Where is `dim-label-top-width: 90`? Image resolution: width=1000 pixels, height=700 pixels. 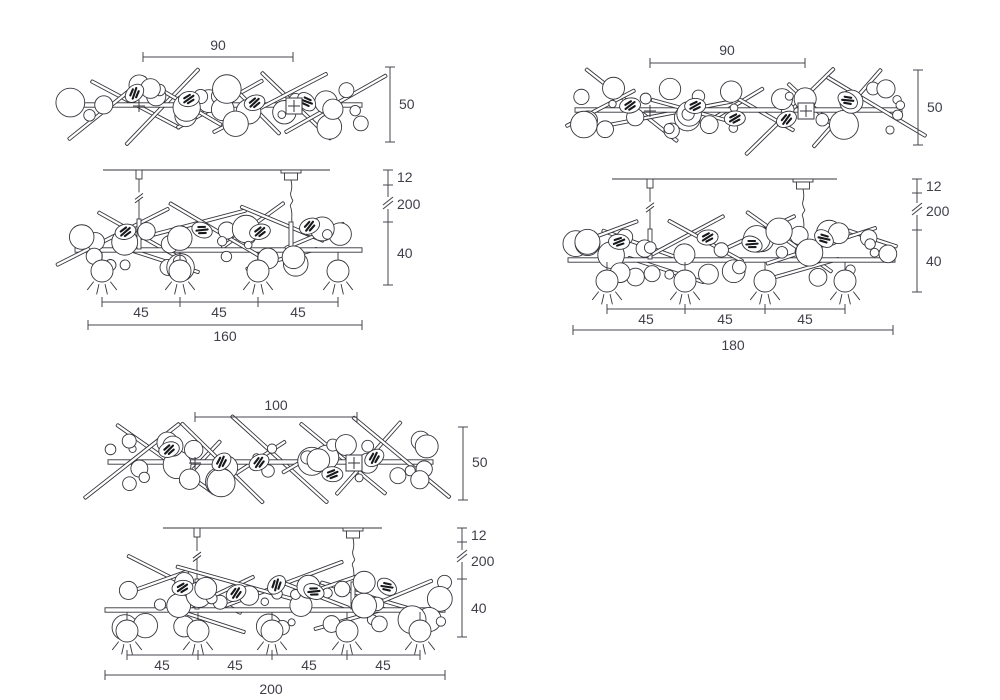 dim-label-top-width: 90 is located at coordinates (218, 45).